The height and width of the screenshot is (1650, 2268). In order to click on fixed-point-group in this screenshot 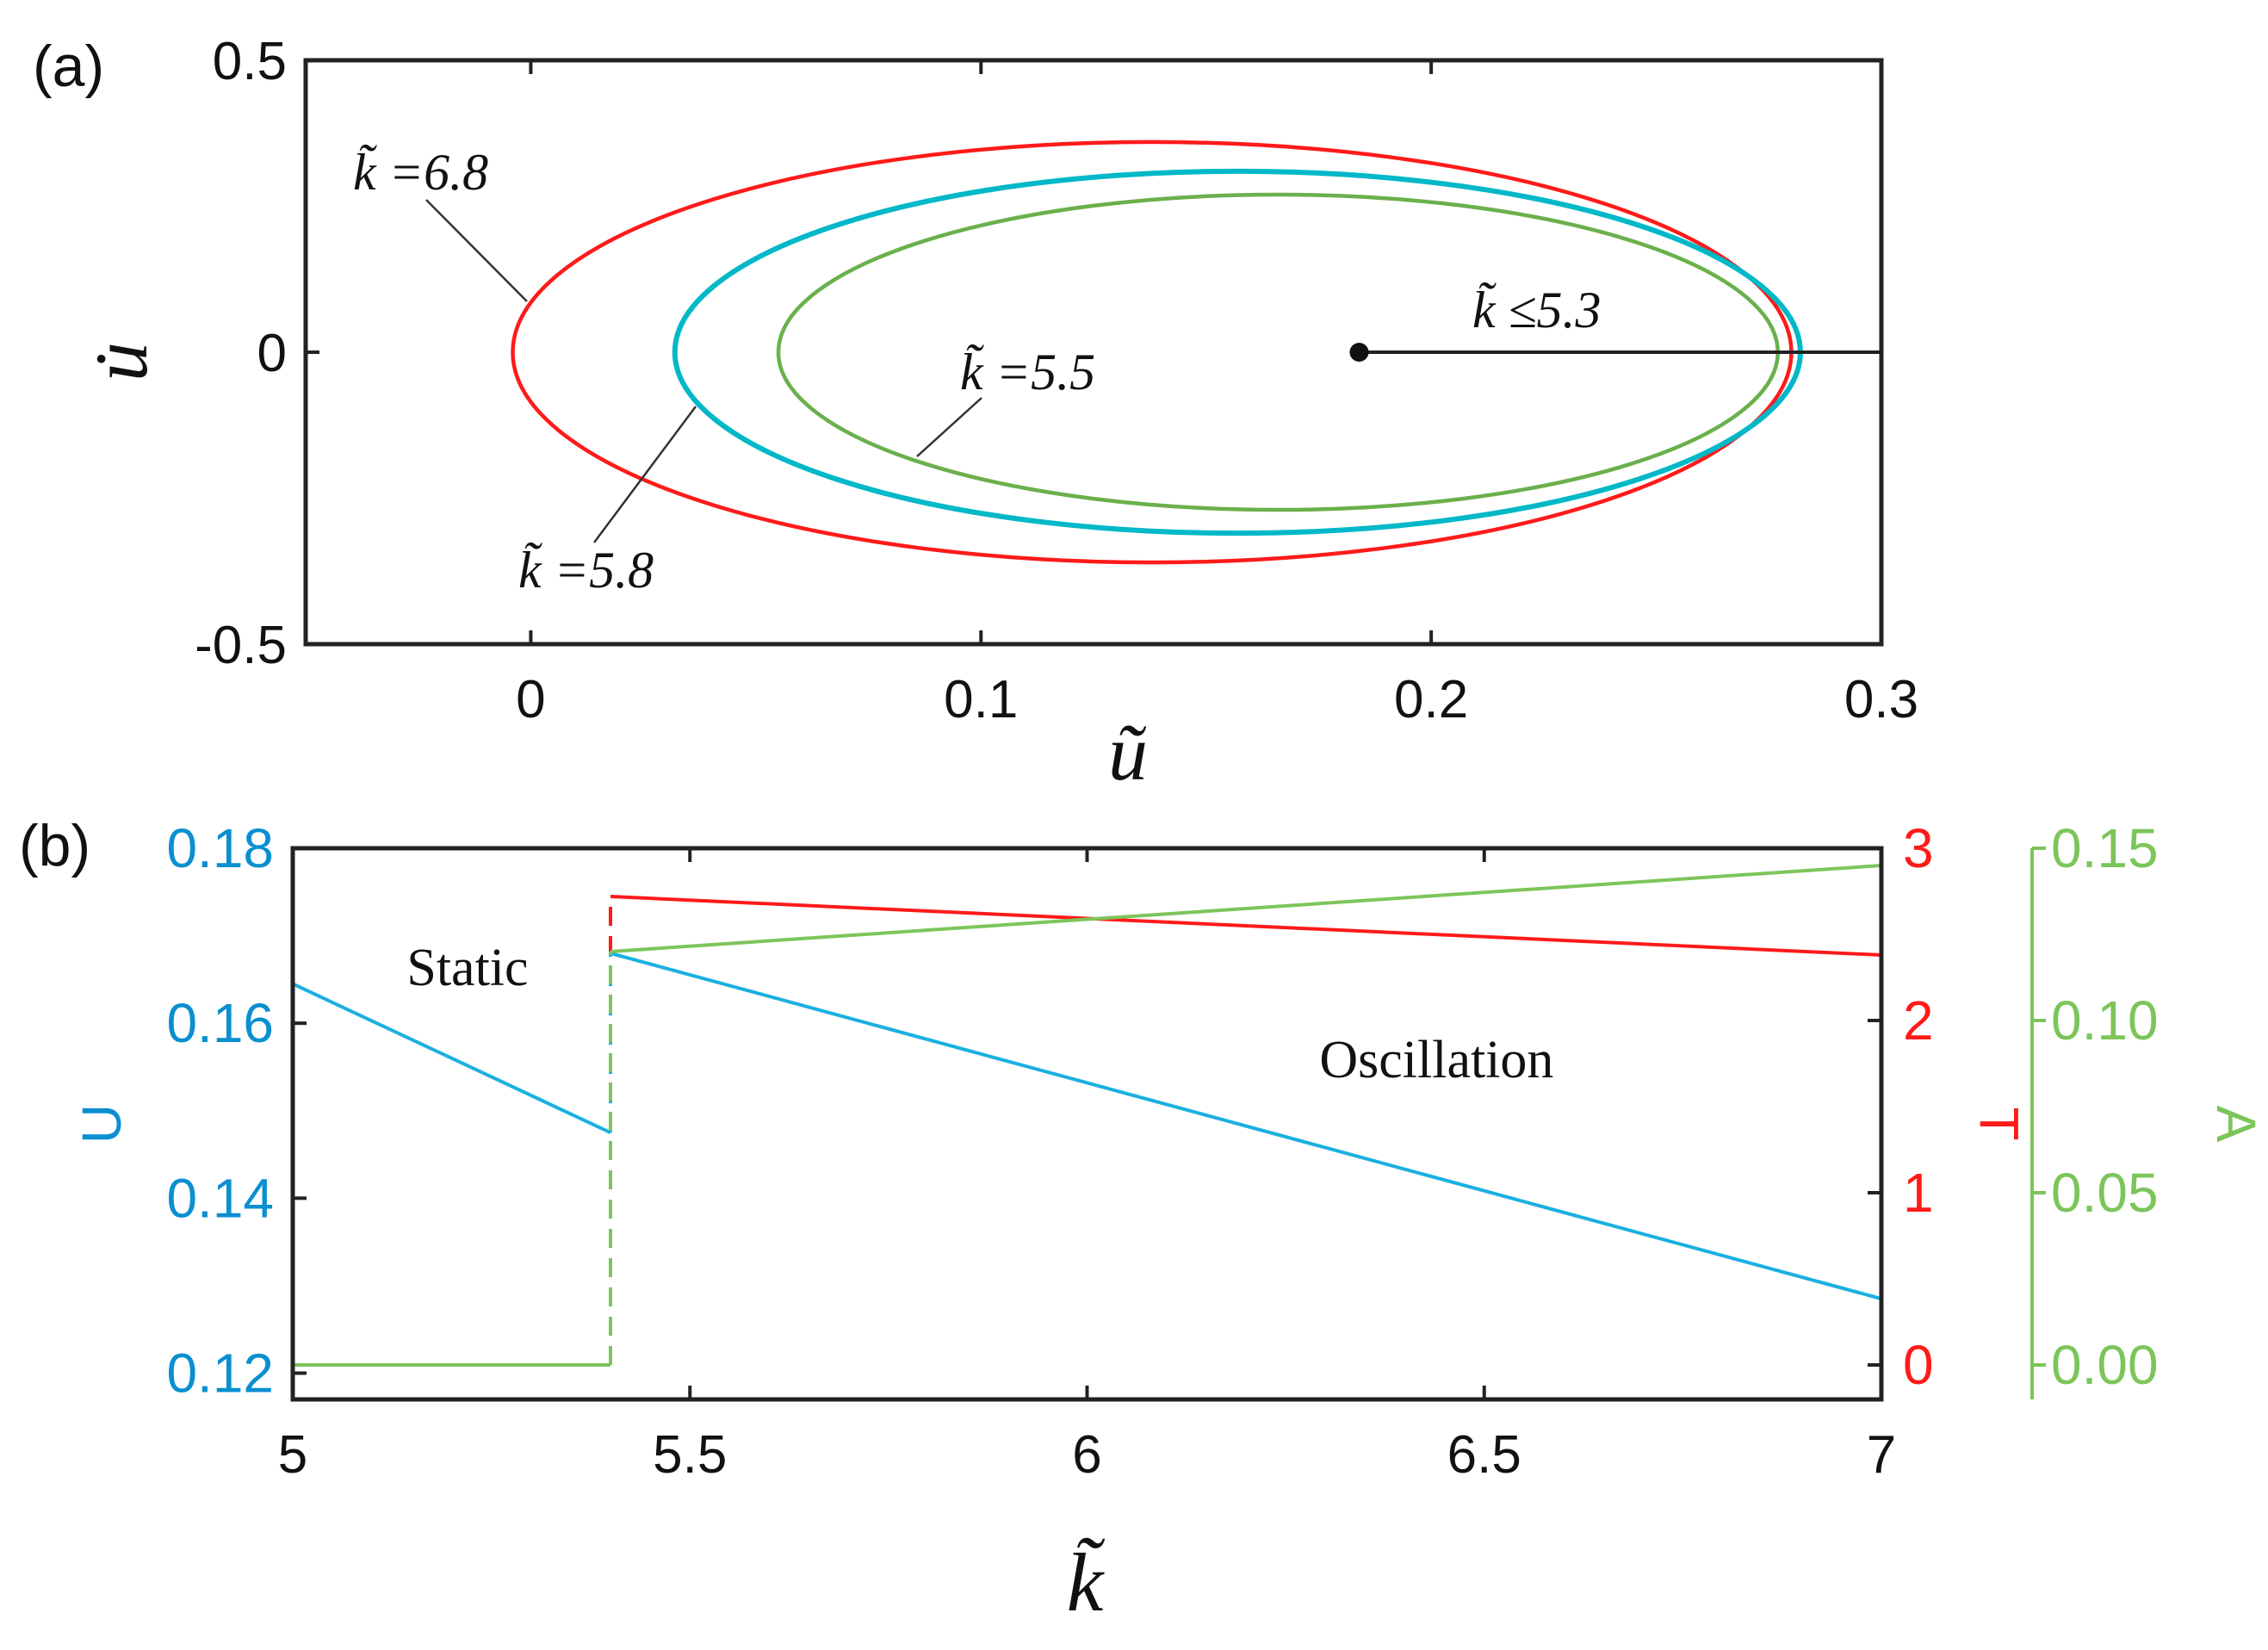, I will do `click(1615, 352)`.